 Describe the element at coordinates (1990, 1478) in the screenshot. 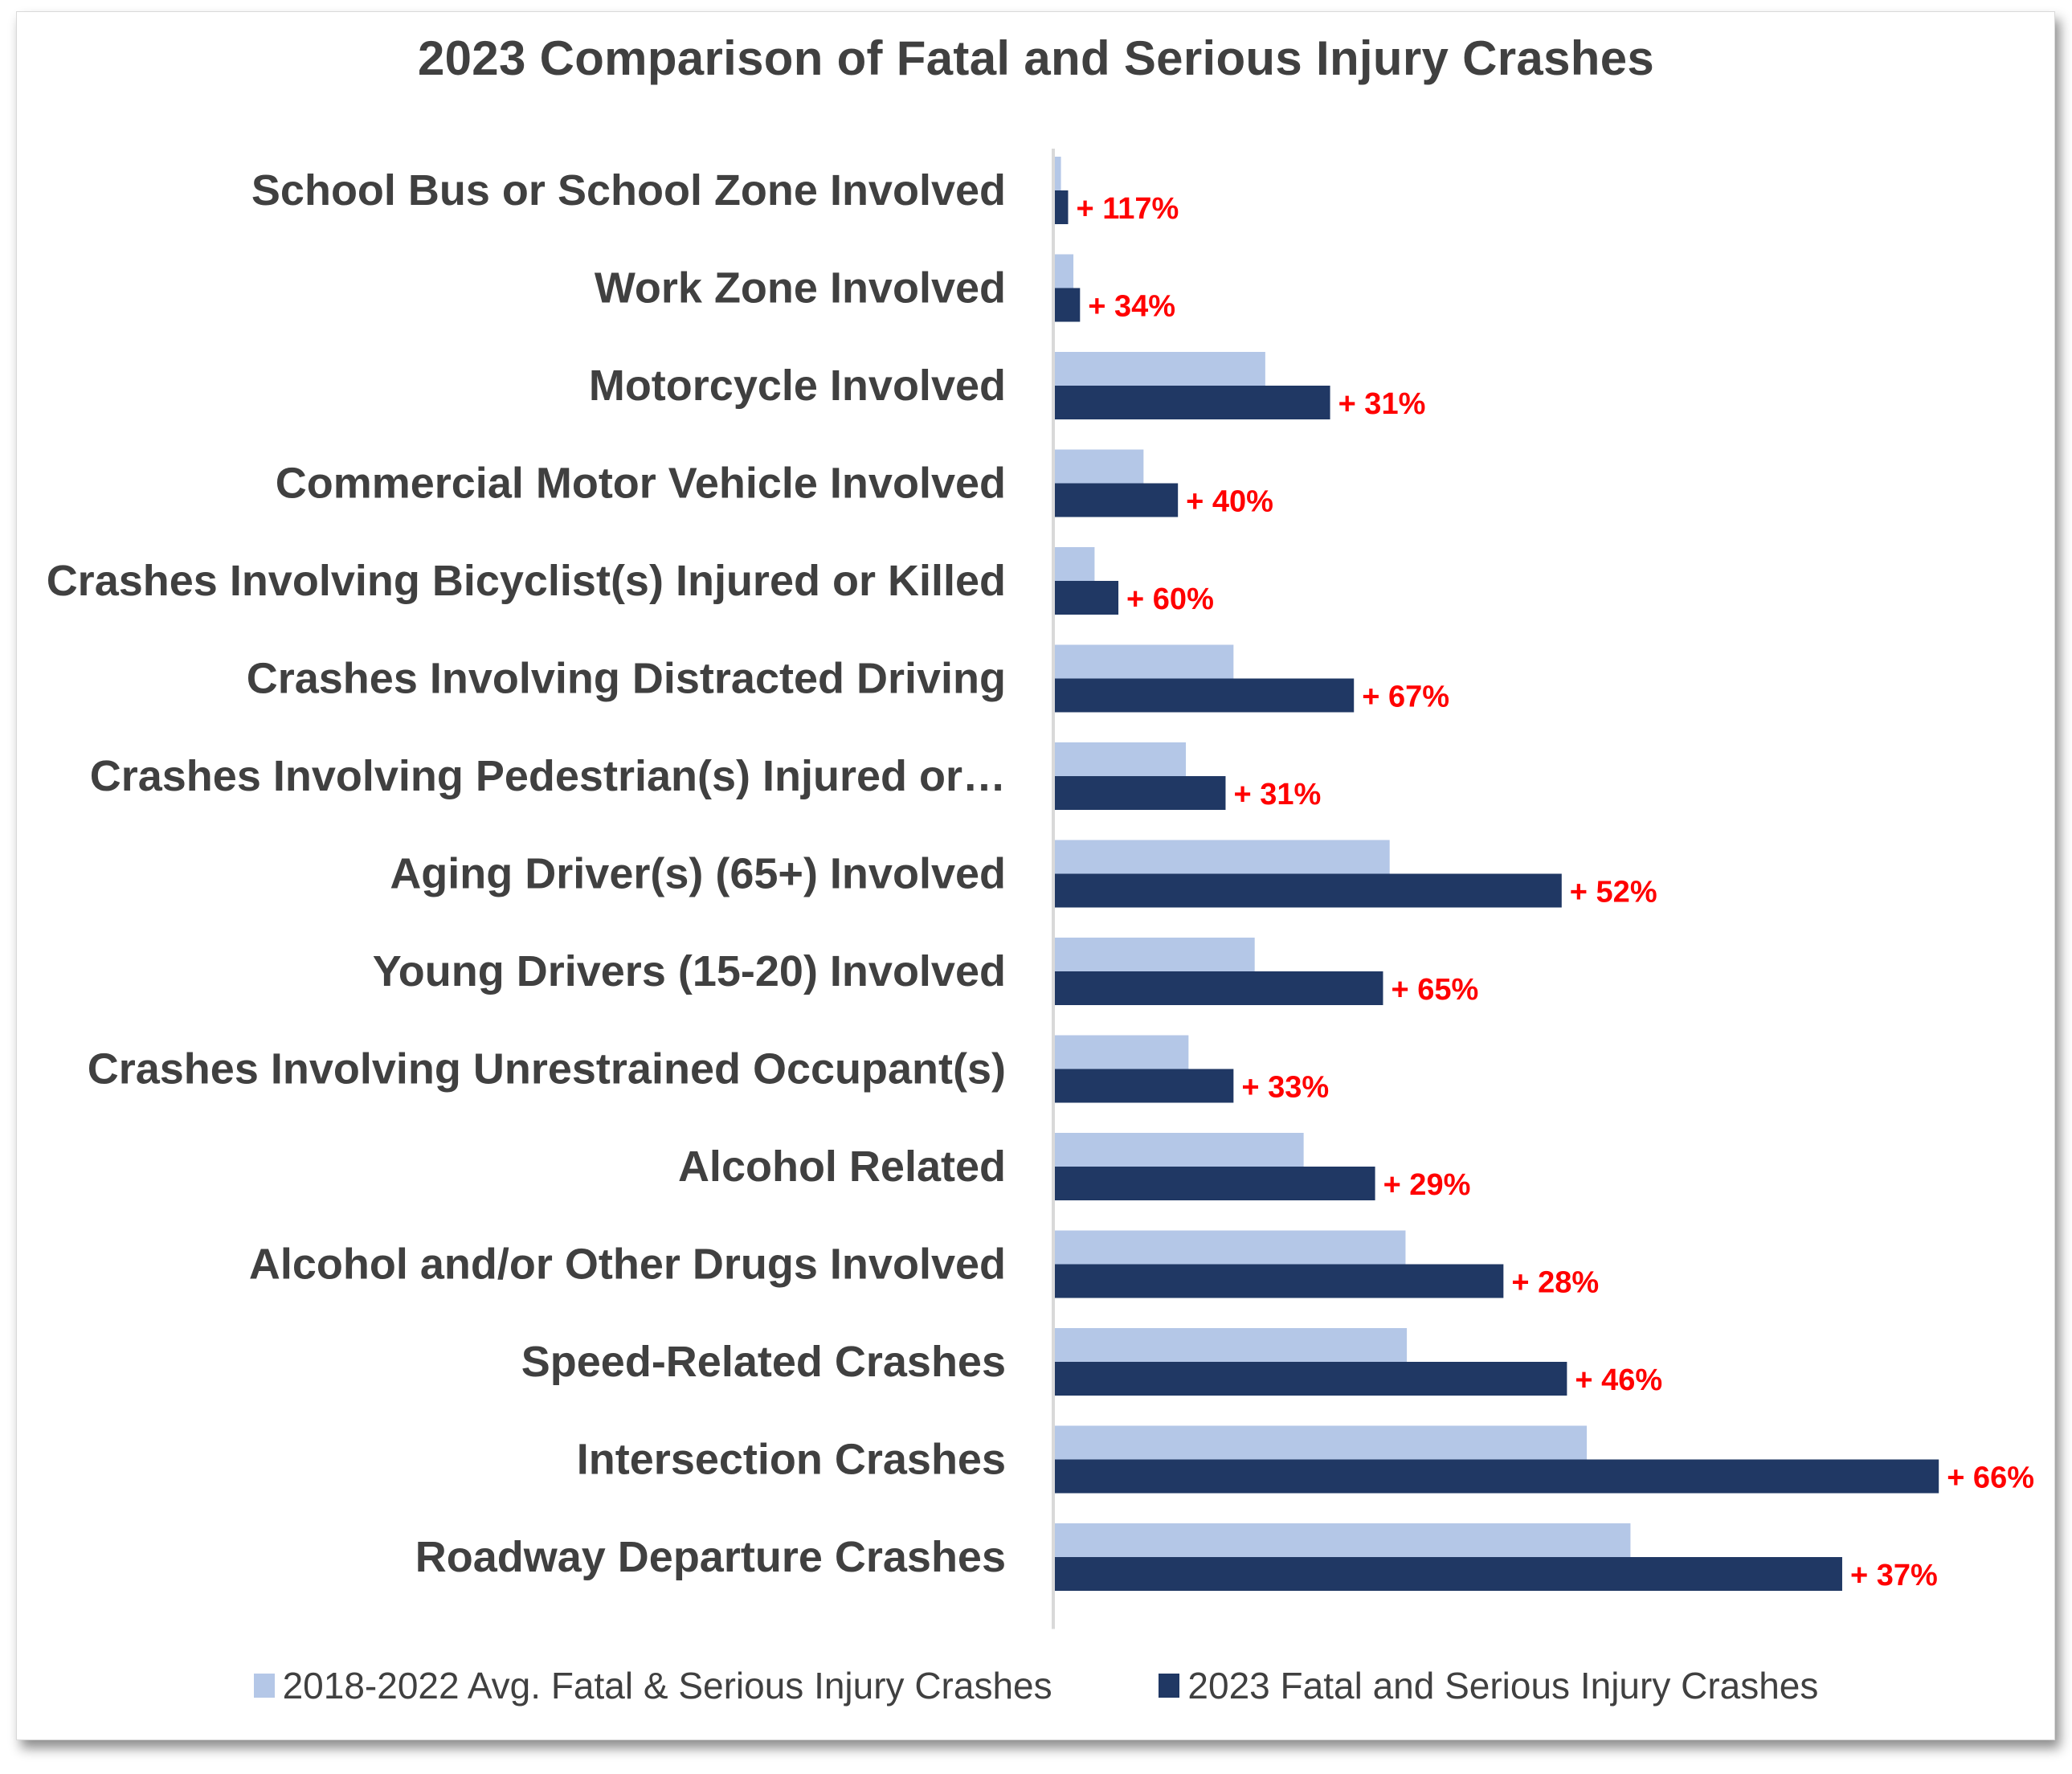

I see `data-label-pct-change: + 66%` at that location.